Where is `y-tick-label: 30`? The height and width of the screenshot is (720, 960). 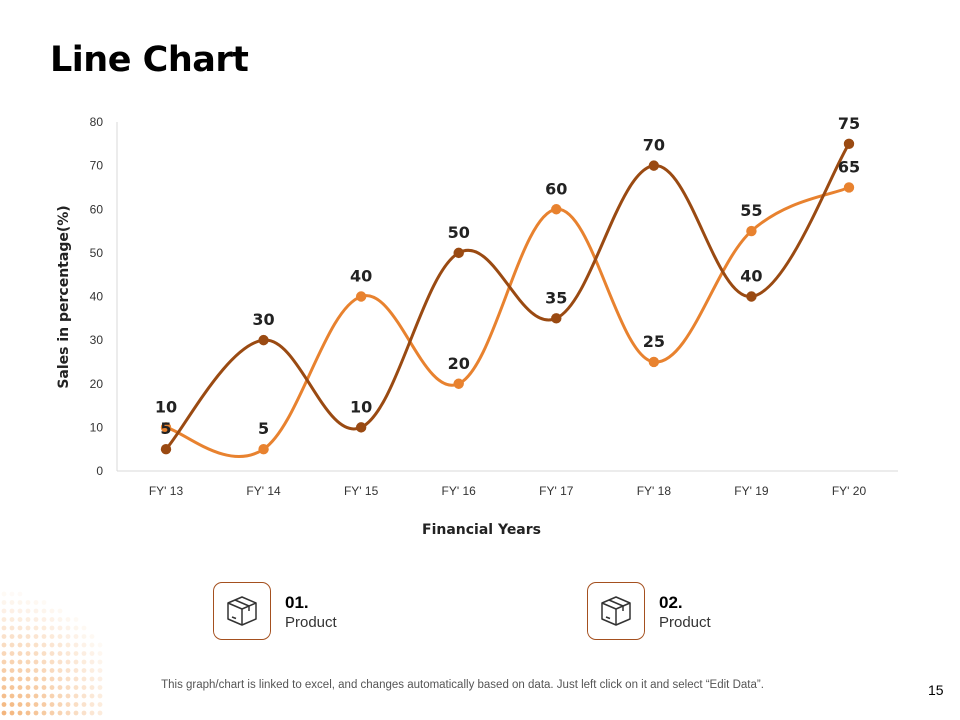 y-tick-label: 30 is located at coordinates (97, 340).